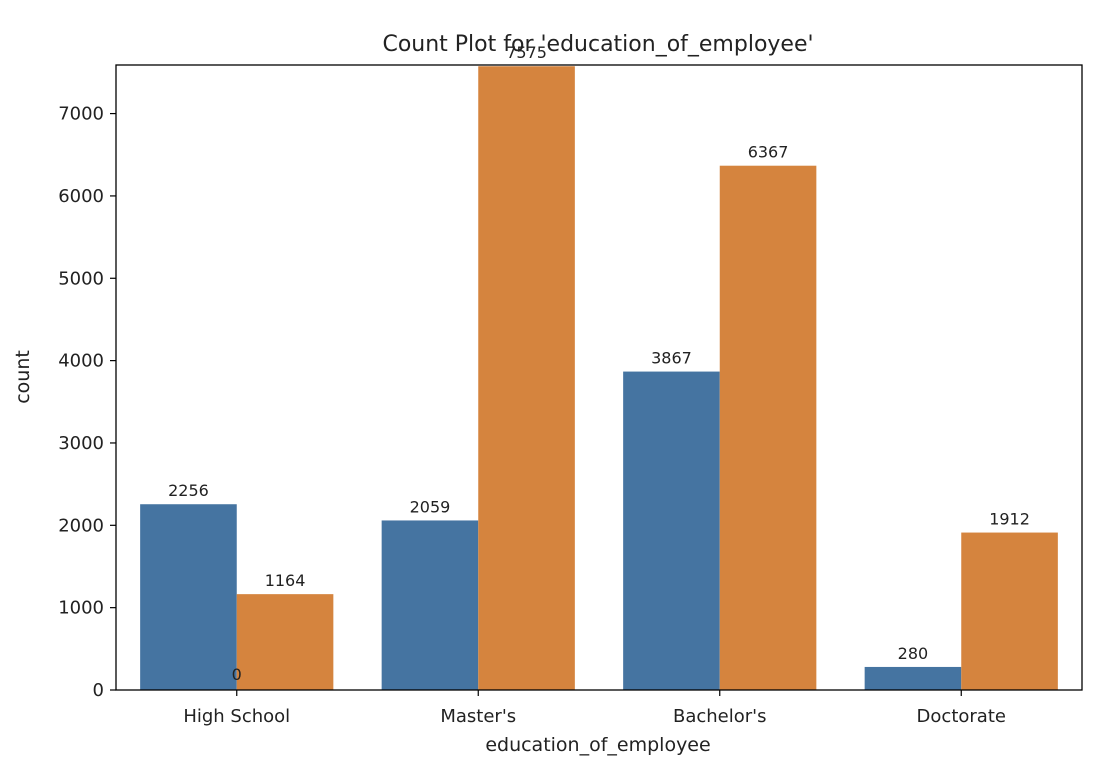 The height and width of the screenshot is (772, 1116). Describe the element at coordinates (913, 653) in the screenshot. I see `data-label-series-1-cat-4: 280` at that location.